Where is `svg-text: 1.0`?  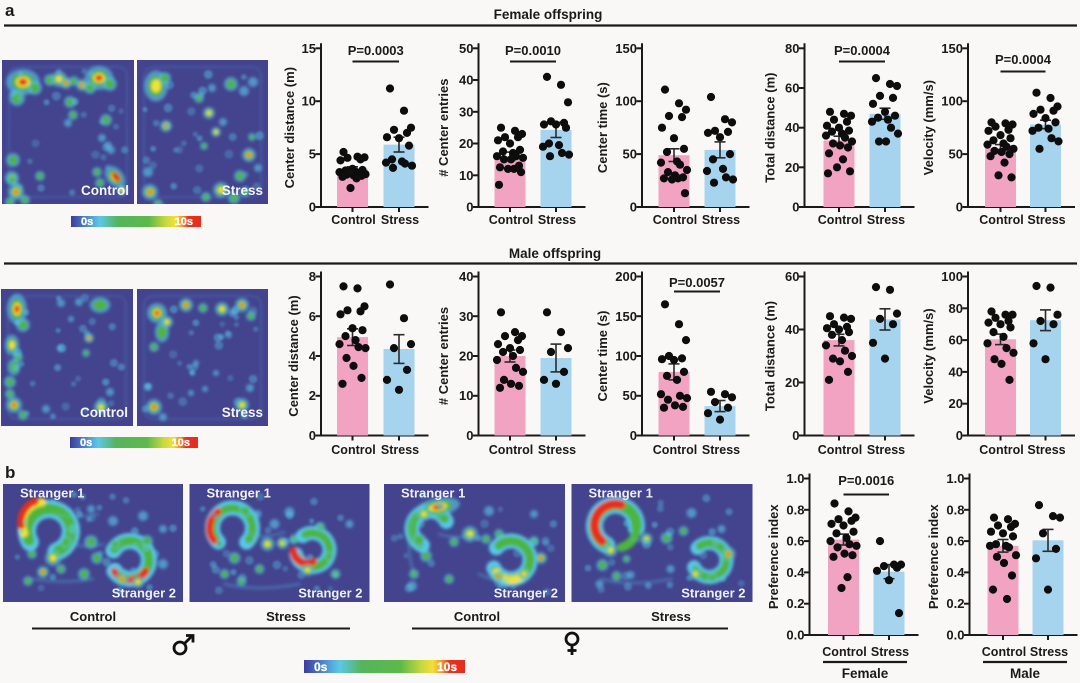 svg-text: 1.0 is located at coordinates (795, 478).